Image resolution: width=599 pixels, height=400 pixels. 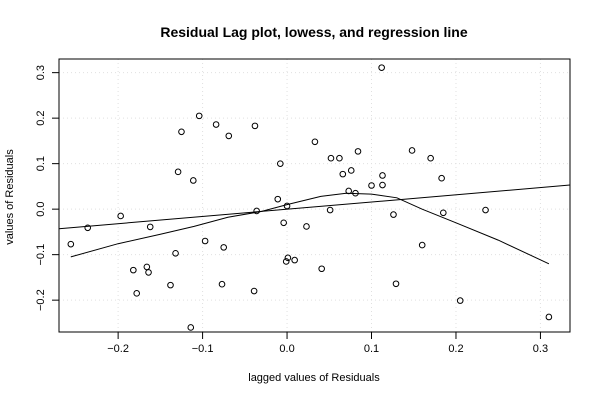 What do you see at coordinates (371, 349) in the screenshot?
I see `x-tick-label: 0.1` at bounding box center [371, 349].